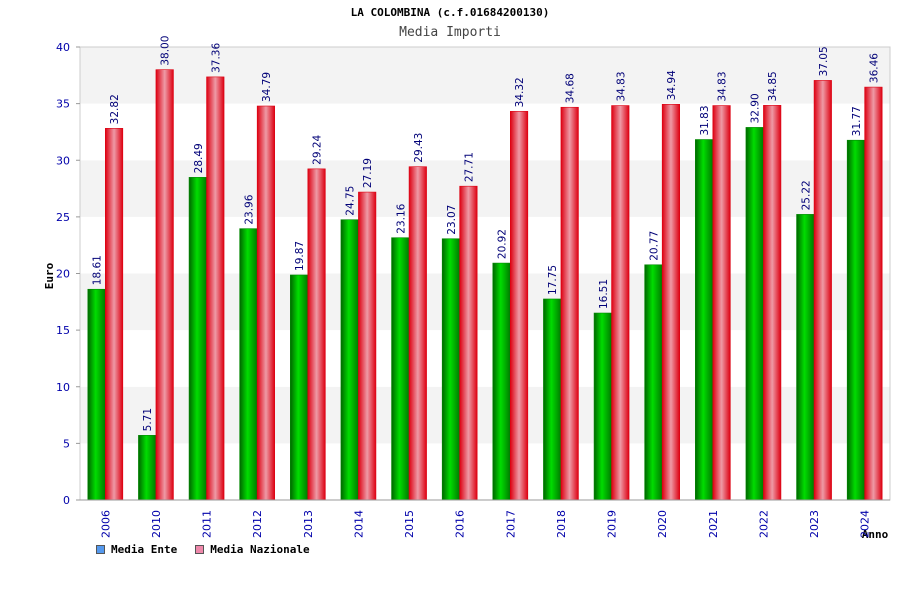  Describe the element at coordinates (49, 275) in the screenshot. I see `y-axis-title: Euro` at that location.